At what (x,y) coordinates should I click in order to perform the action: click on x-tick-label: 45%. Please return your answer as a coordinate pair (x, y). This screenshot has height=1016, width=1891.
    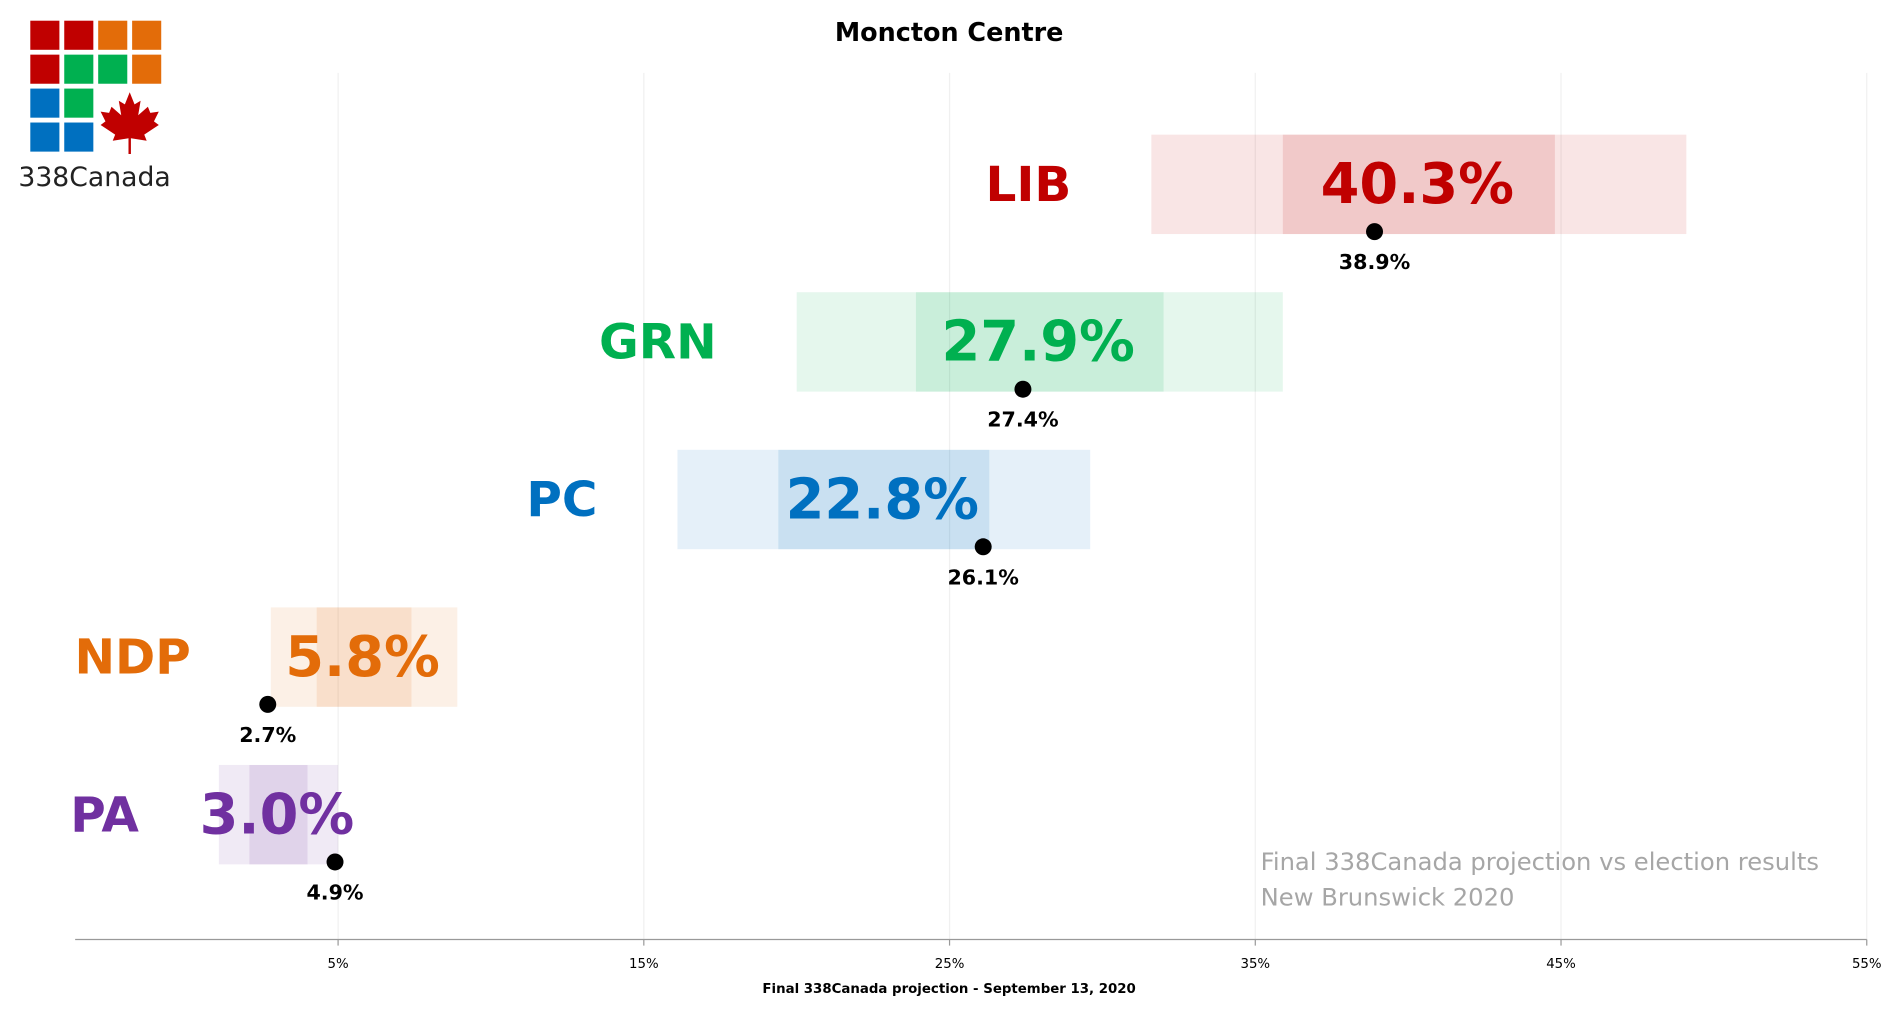
    Looking at the image, I should click on (1561, 964).